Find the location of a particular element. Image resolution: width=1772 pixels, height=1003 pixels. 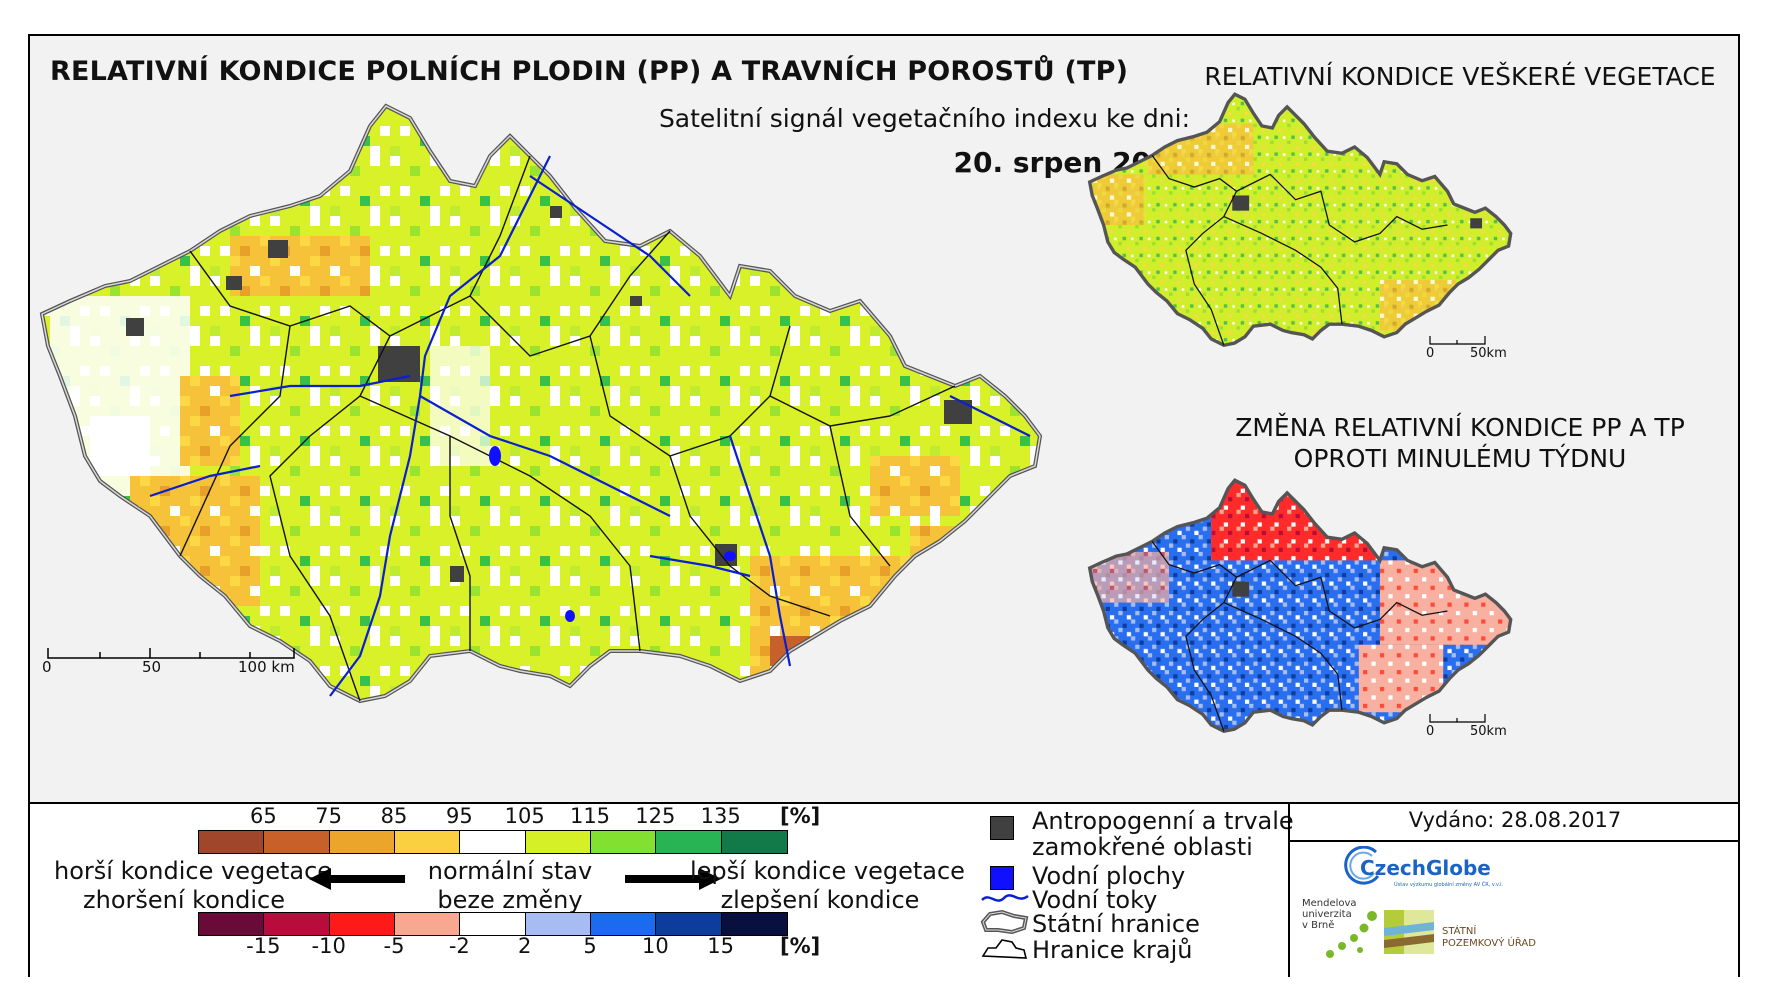

anthropogenic-line2: zamokřené oblasti is located at coordinates (1142, 847).